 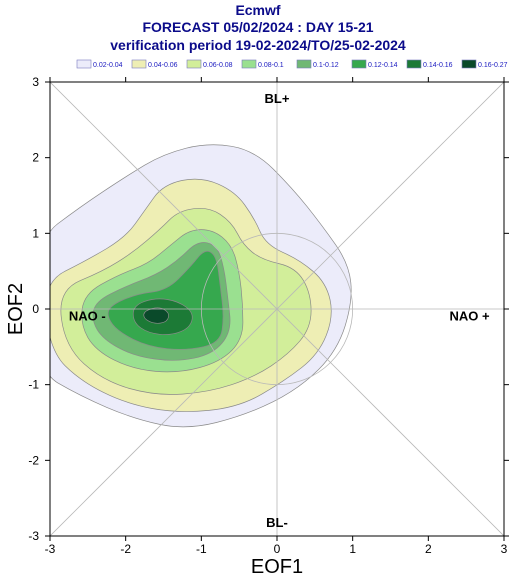 What do you see at coordinates (258, 27) in the screenshot?
I see `chart-forecast-title: FORECAST 05/02/2024 : DAY 15-21` at bounding box center [258, 27].